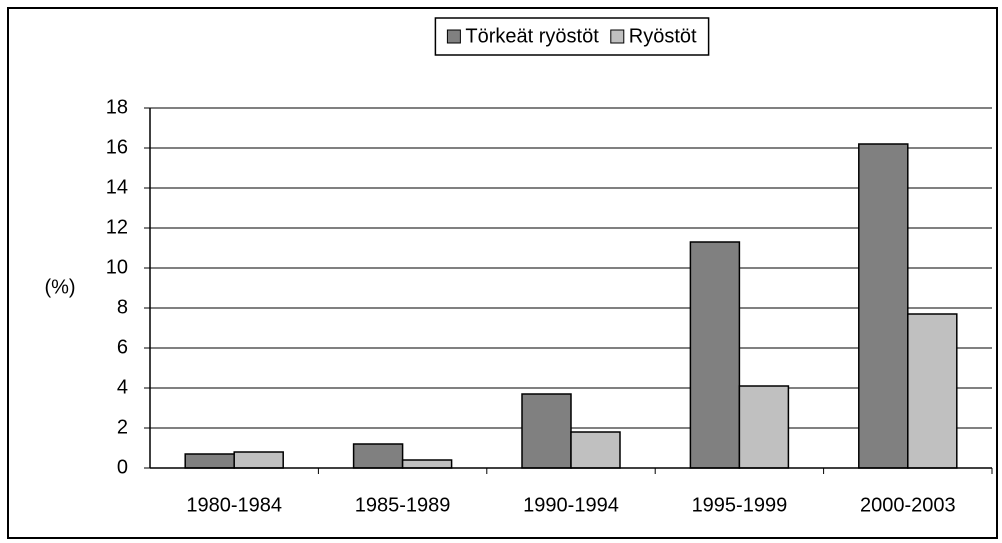  I want to click on x-tick-label: 2000-2003, so click(908, 505).